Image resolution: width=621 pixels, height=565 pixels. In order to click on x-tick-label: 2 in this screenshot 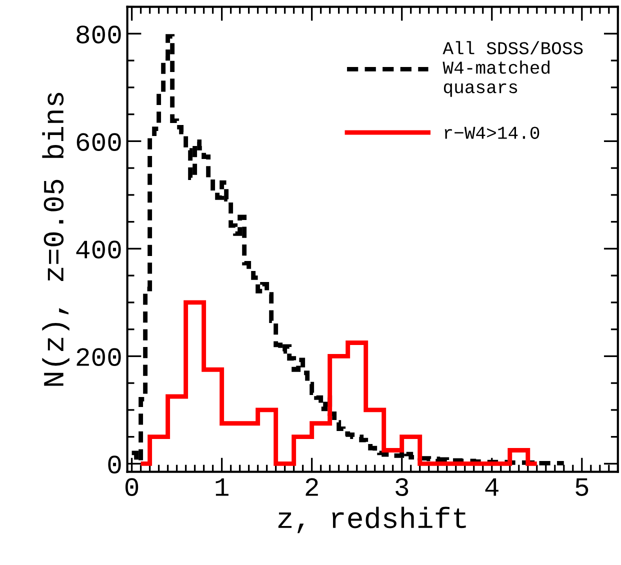, I will do `click(312, 487)`.